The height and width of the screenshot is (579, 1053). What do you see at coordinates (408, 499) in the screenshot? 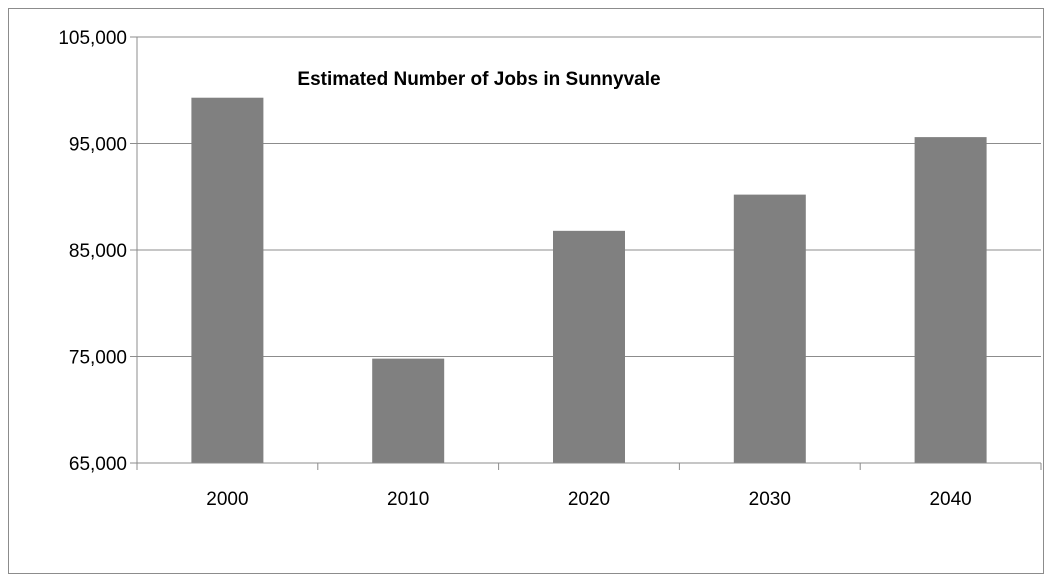
I see `x-tick-label: 2010` at bounding box center [408, 499].